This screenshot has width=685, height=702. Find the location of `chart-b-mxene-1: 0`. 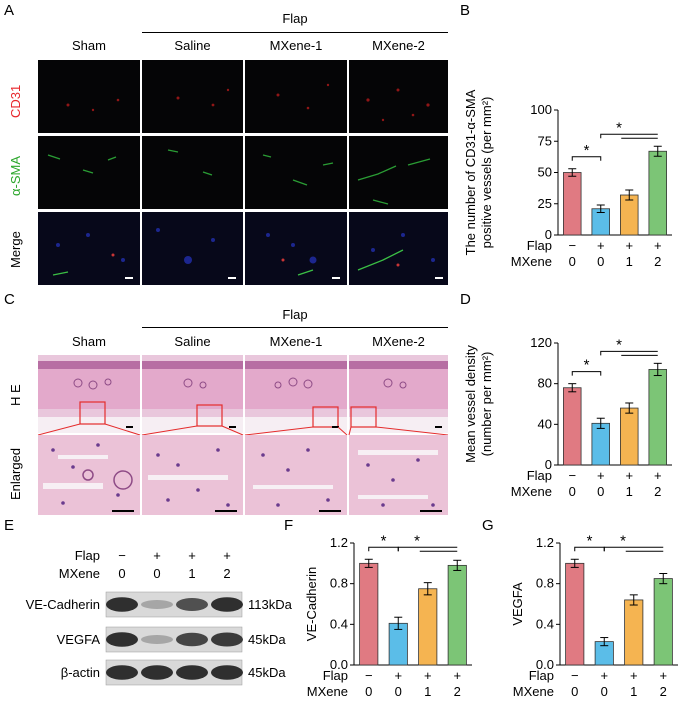

chart-b-mxene-1: 0 is located at coordinates (600, 261).